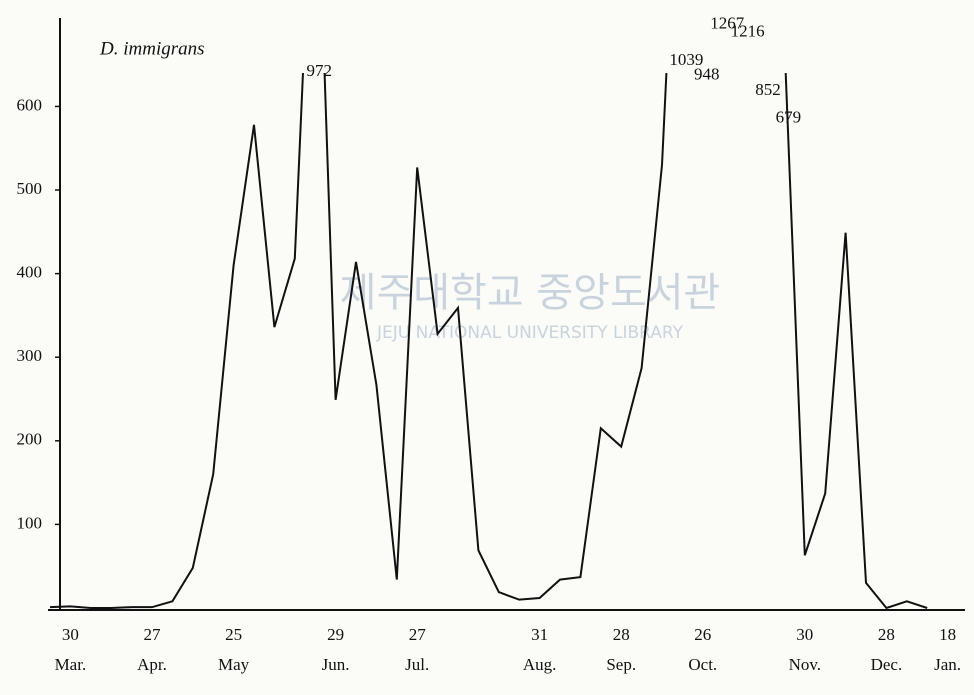 The height and width of the screenshot is (695, 974). Describe the element at coordinates (152, 649) in the screenshot. I see `x-tick-label: 27 Apr.` at that location.